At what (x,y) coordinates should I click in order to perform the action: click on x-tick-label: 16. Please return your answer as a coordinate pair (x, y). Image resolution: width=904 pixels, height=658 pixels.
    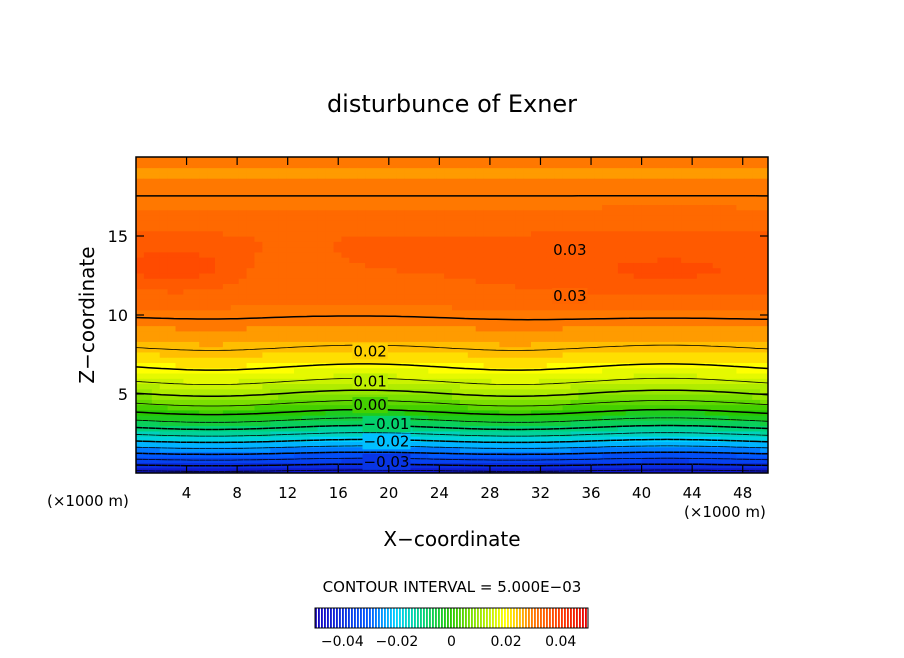
    Looking at the image, I should click on (338, 493).